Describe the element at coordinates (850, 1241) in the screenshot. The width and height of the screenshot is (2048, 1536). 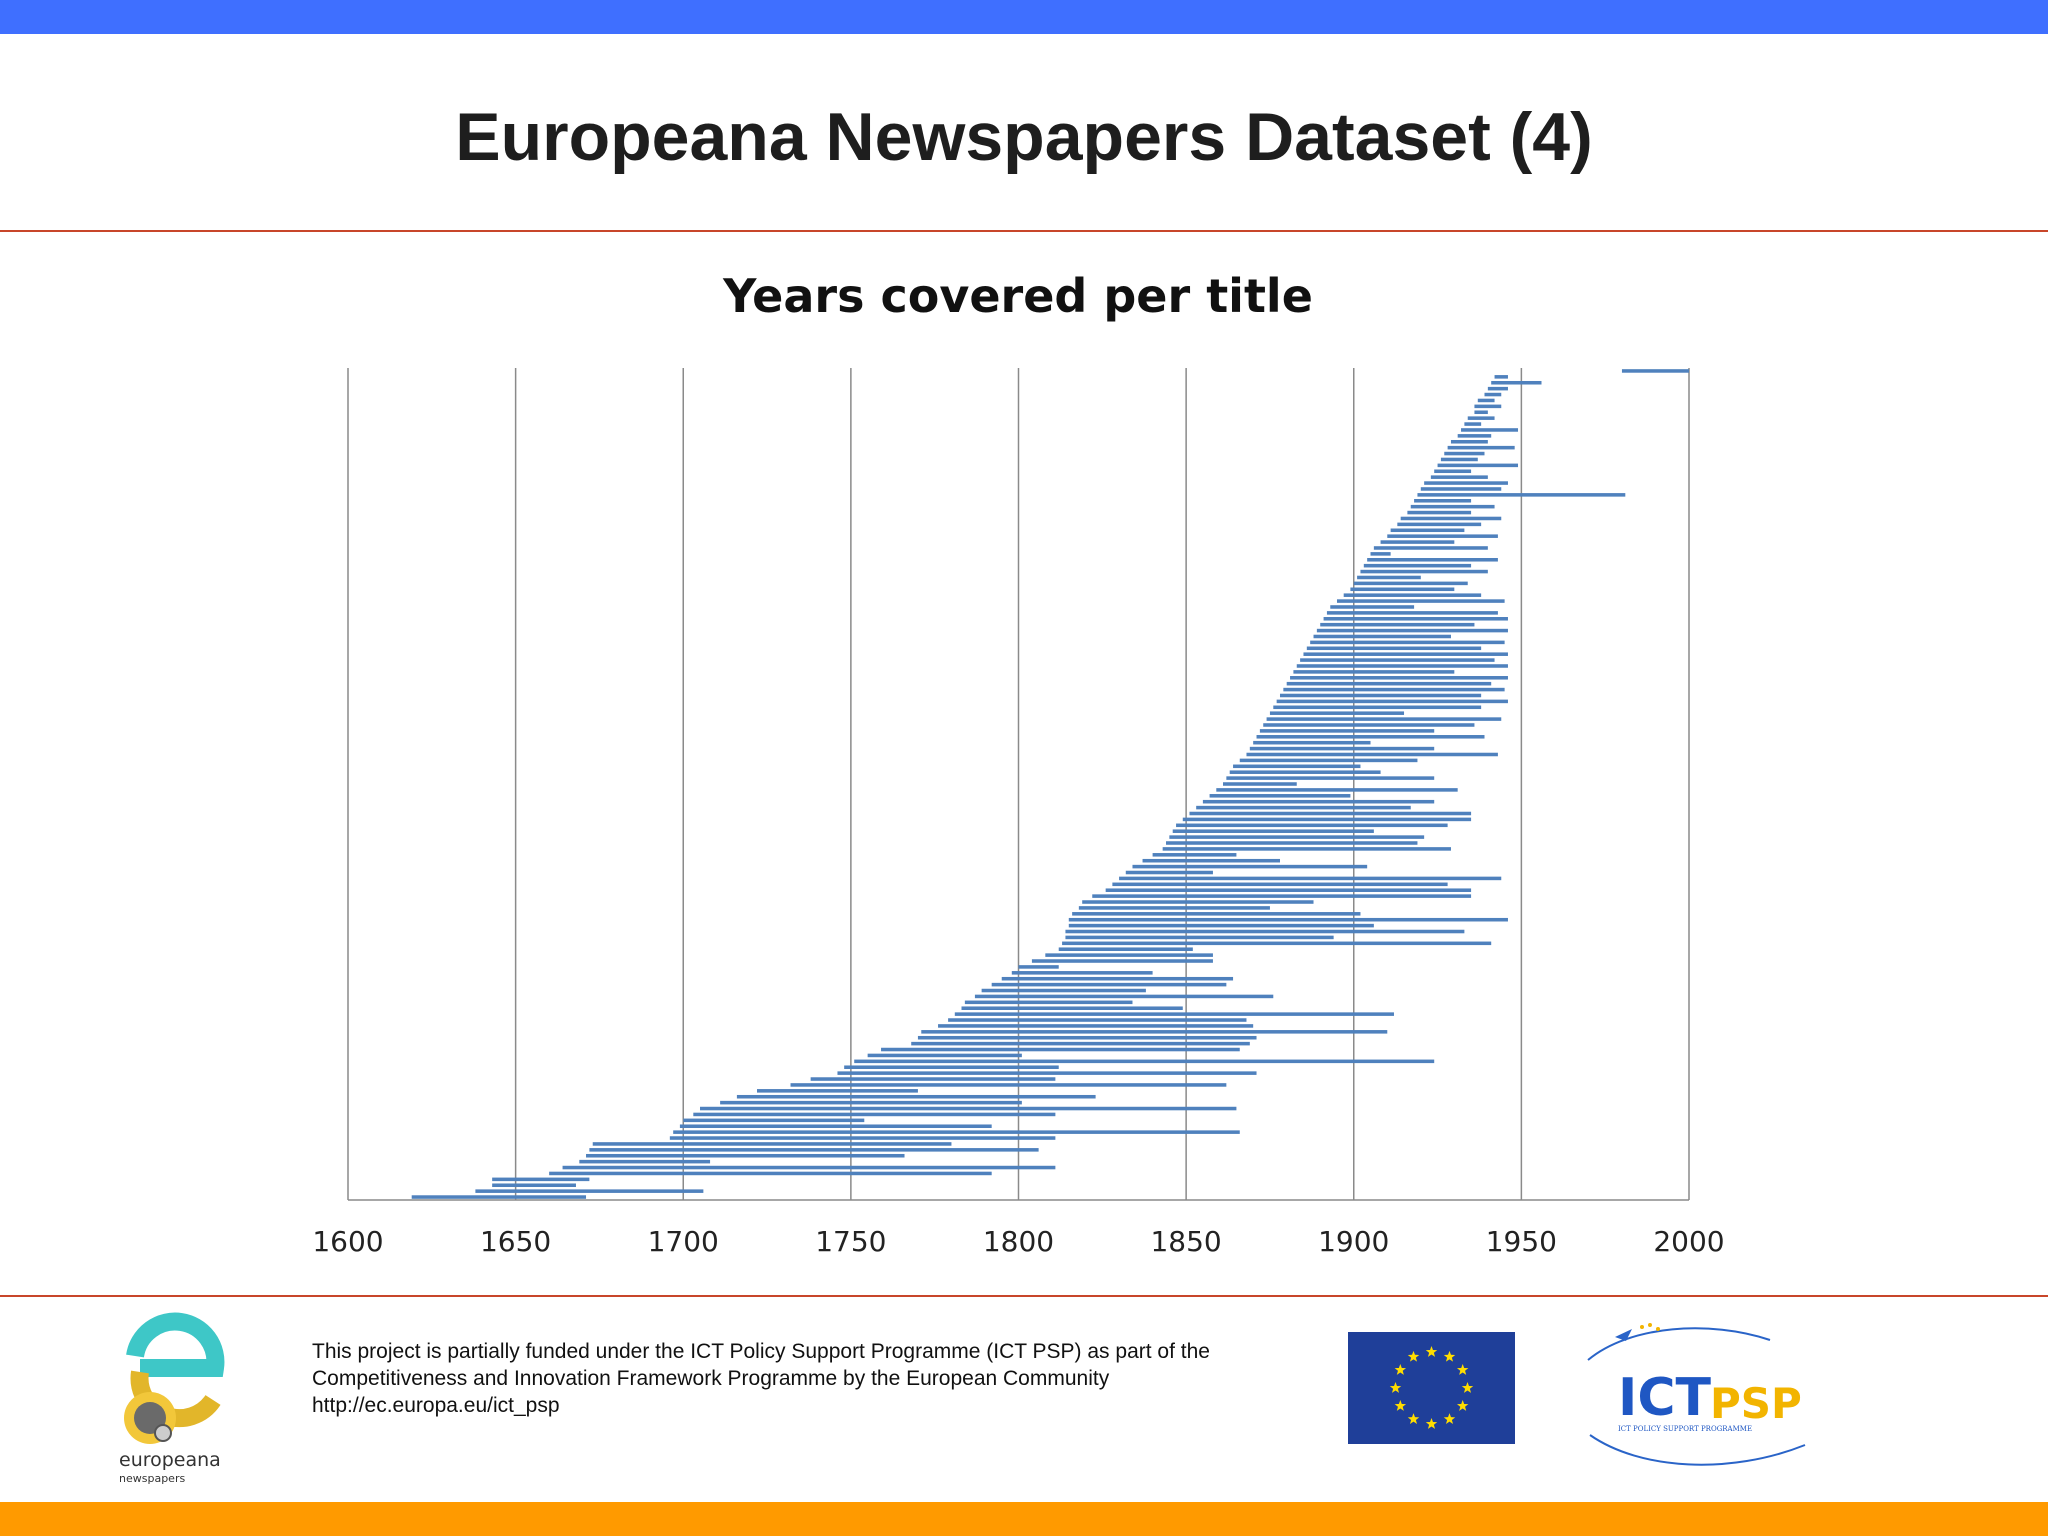
I see `x-tick-label: 1750` at that location.